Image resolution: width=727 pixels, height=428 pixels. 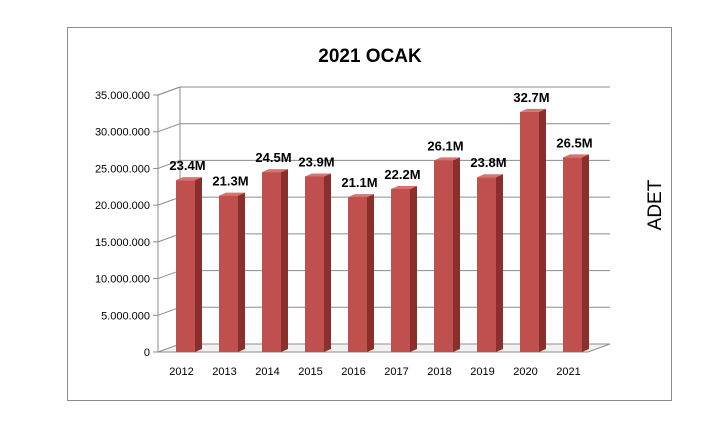 I want to click on data-label: 23.8M, so click(x=488, y=162).